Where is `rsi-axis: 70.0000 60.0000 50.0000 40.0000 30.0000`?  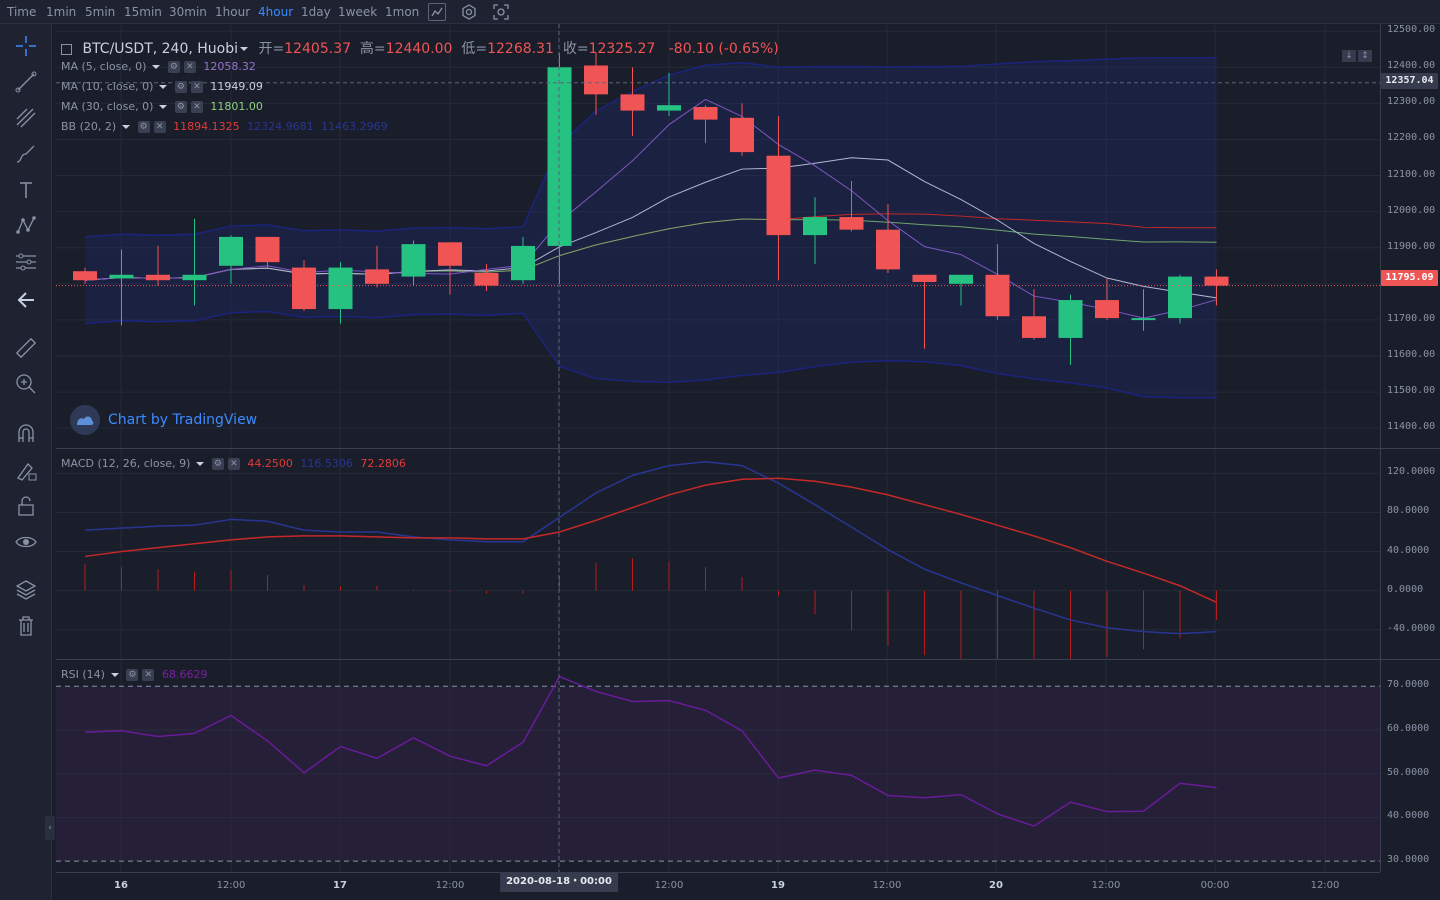
rsi-axis: 70.0000 60.0000 50.0000 40.0000 30.0000 is located at coordinates (1410, 766).